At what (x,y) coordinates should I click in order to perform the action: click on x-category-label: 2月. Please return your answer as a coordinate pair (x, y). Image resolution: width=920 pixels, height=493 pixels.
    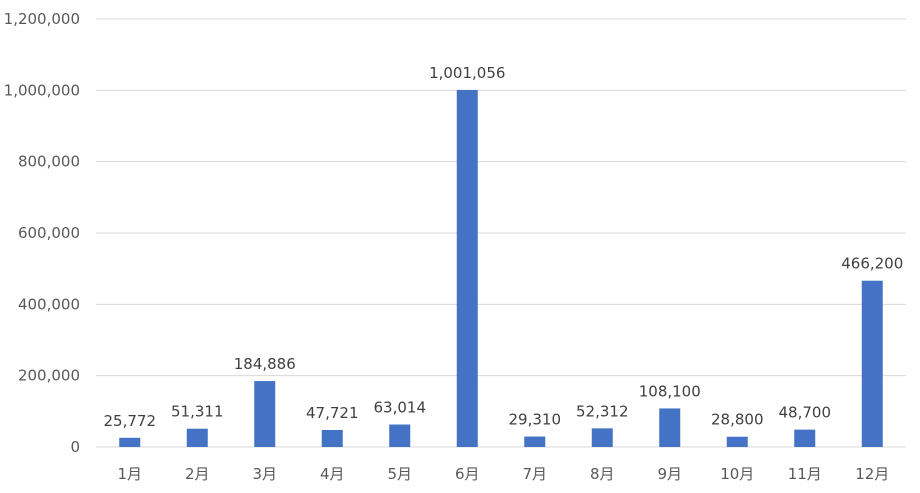
    Looking at the image, I should click on (197, 474).